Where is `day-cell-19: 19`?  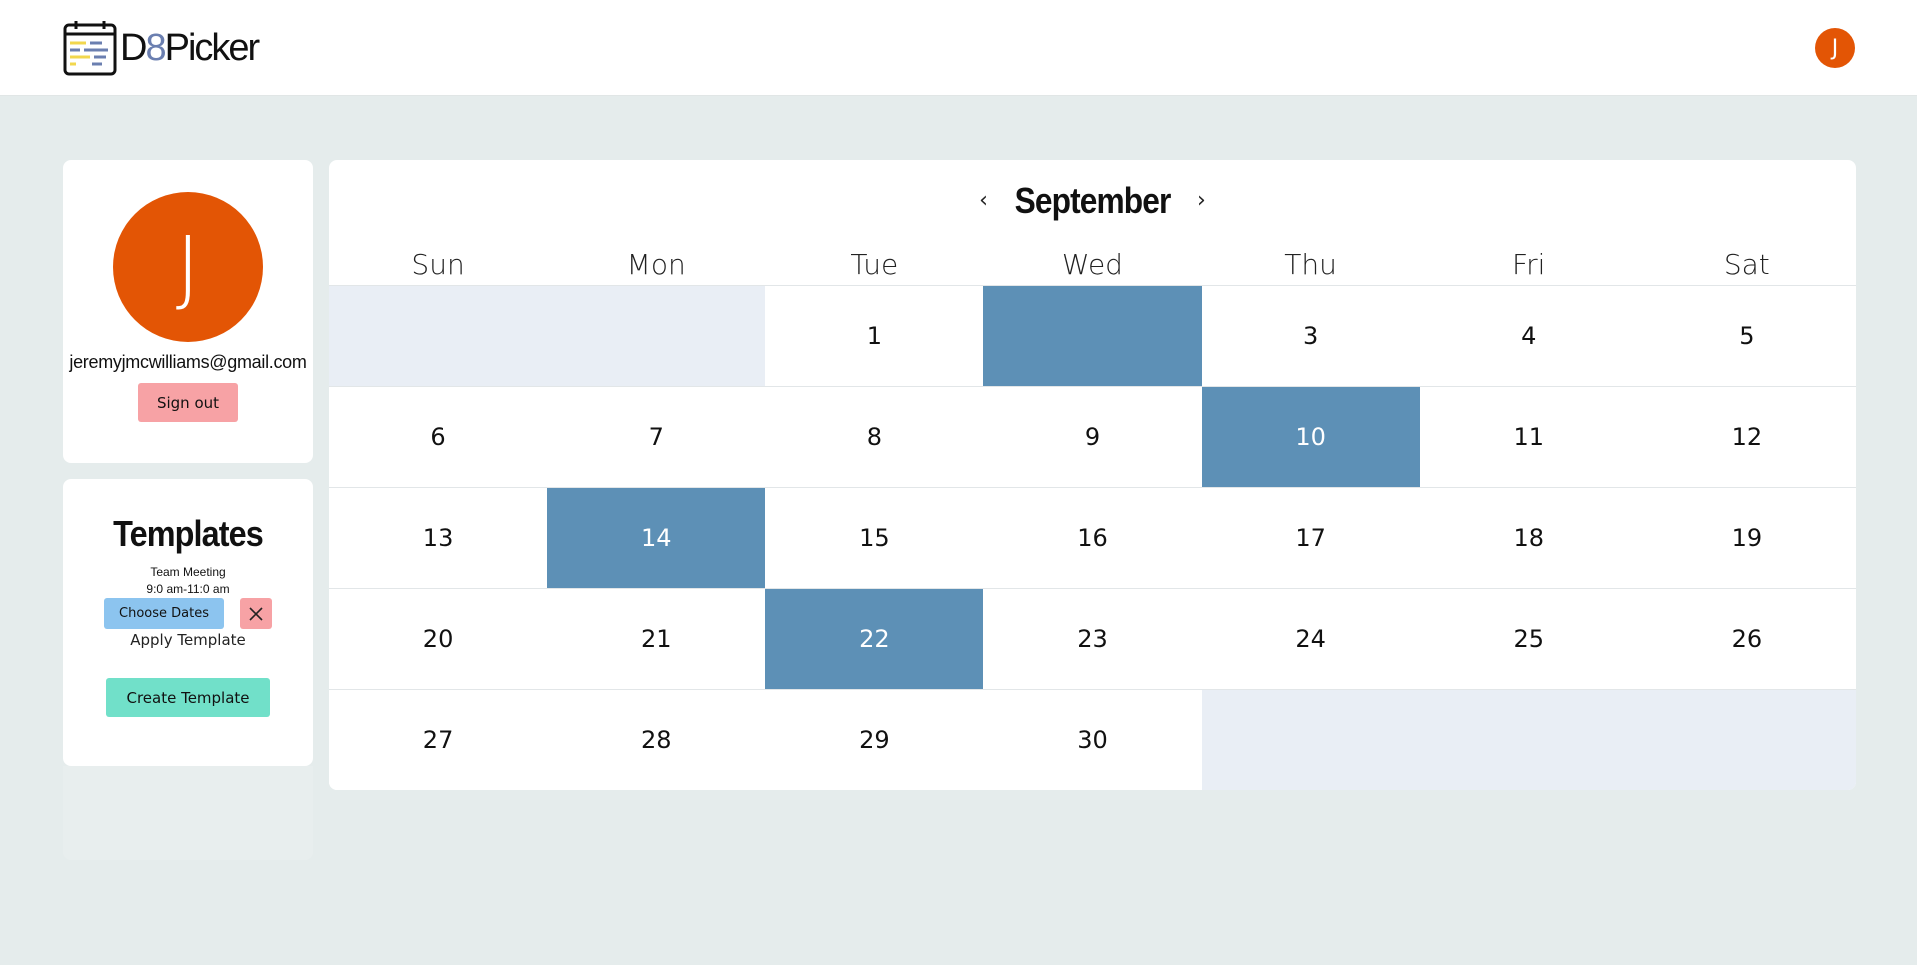
day-cell-19: 19 is located at coordinates (1746, 538).